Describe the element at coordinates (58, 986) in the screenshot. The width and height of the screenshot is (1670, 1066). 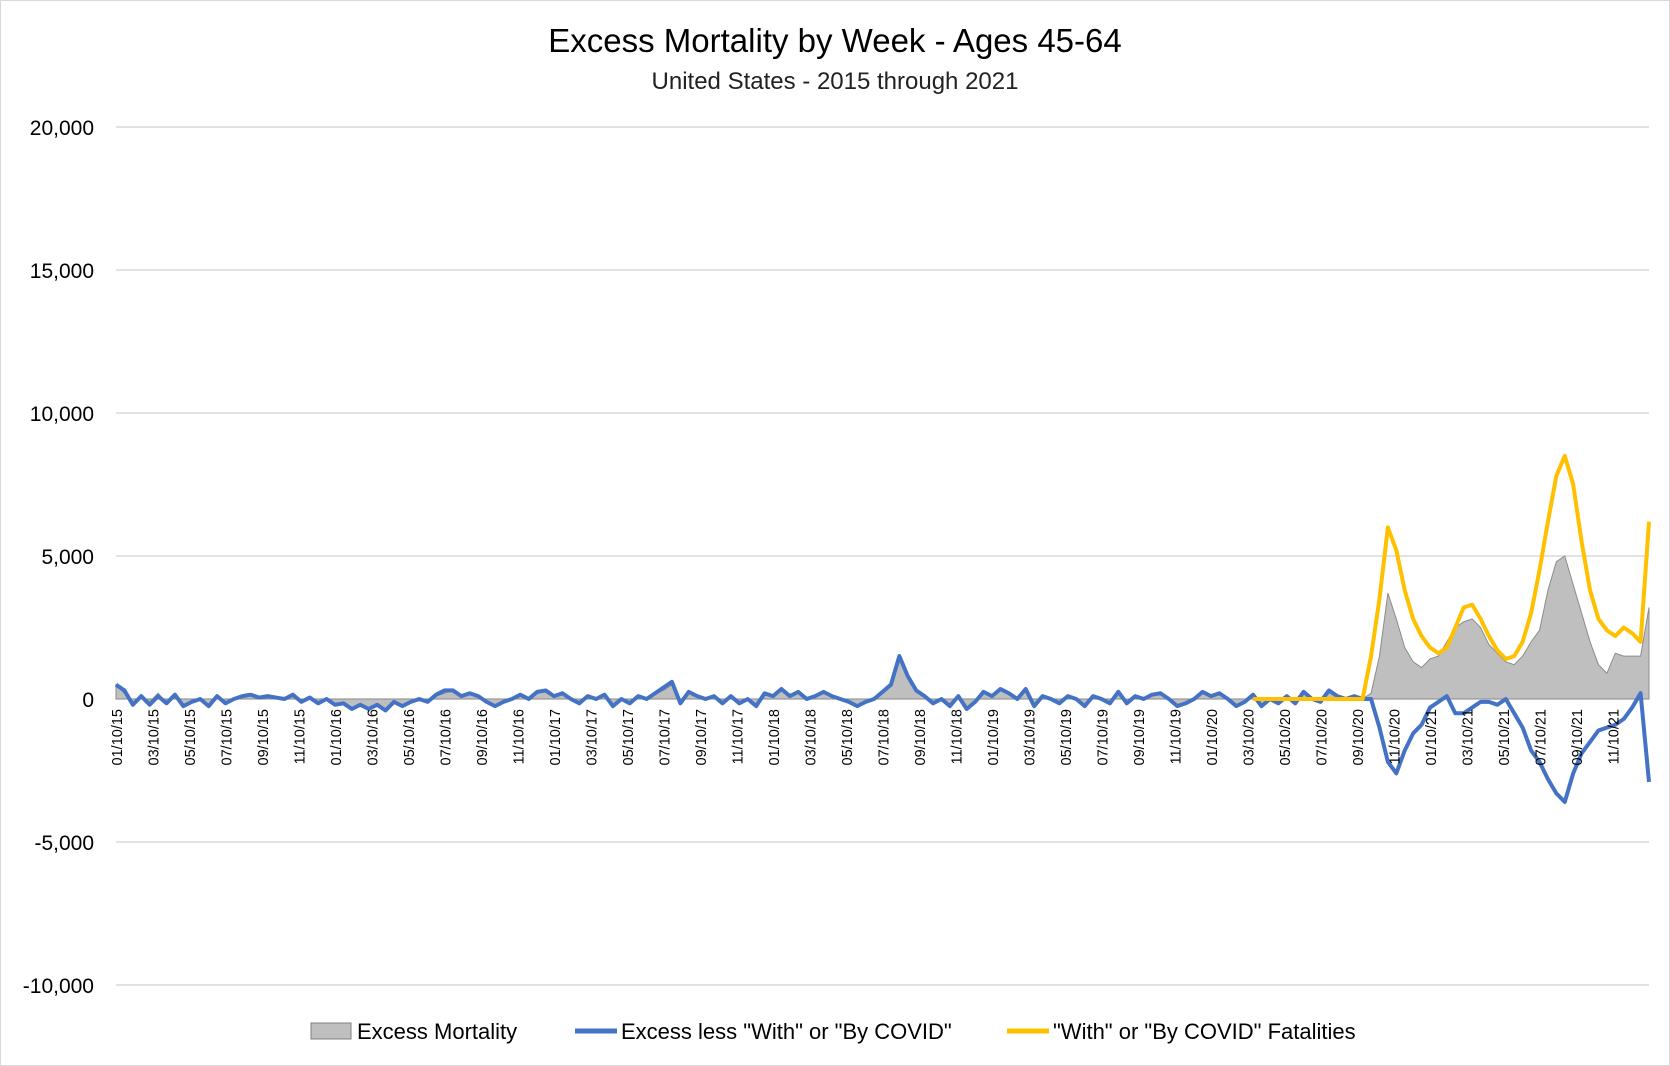
I see `y-tick-label: -10,000` at that location.